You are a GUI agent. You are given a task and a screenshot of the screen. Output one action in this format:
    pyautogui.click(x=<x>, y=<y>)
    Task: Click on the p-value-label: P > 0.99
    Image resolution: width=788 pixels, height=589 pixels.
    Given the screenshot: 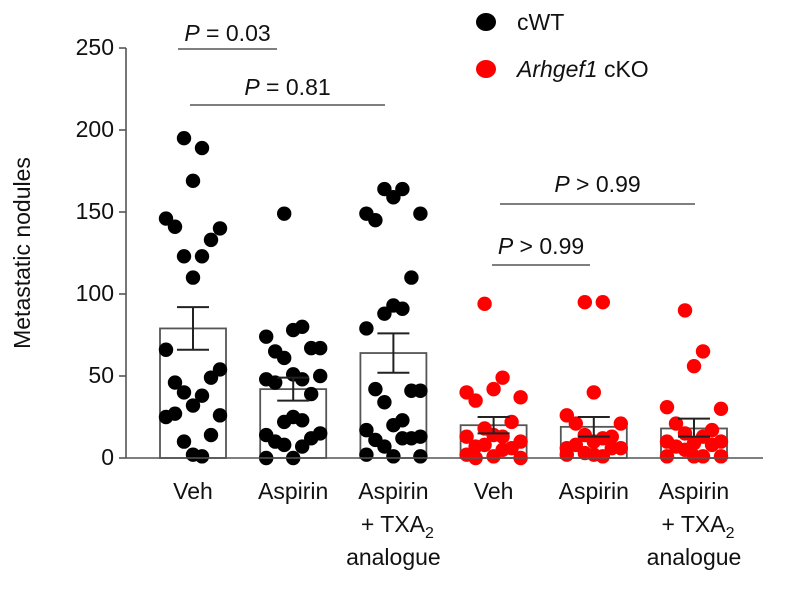 What is the action you would take?
    pyautogui.click(x=597, y=184)
    